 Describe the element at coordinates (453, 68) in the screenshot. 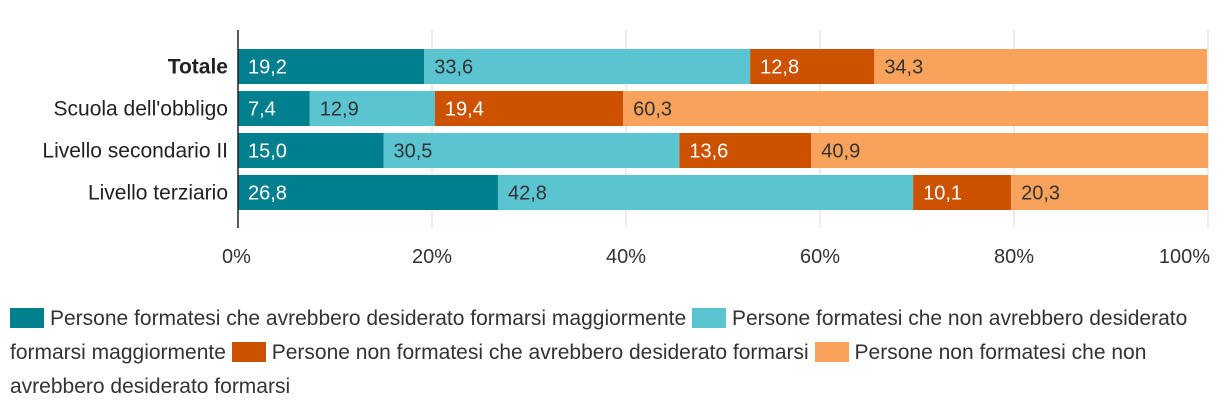

I see `data-label: 33,6` at that location.